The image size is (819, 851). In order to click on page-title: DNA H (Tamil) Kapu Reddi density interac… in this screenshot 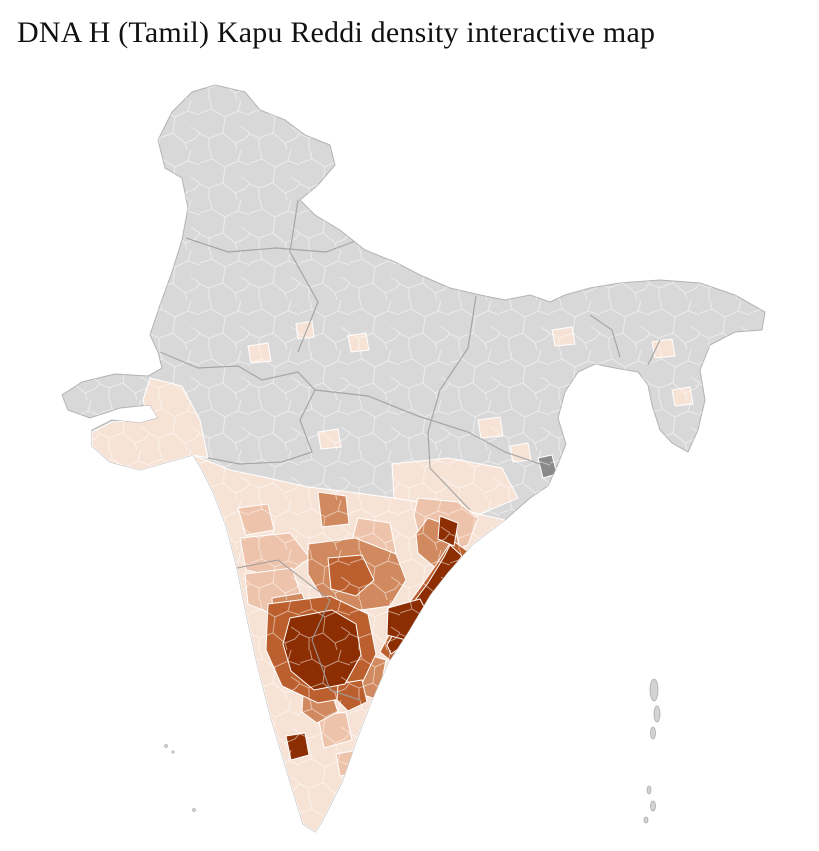, I will do `click(336, 32)`.